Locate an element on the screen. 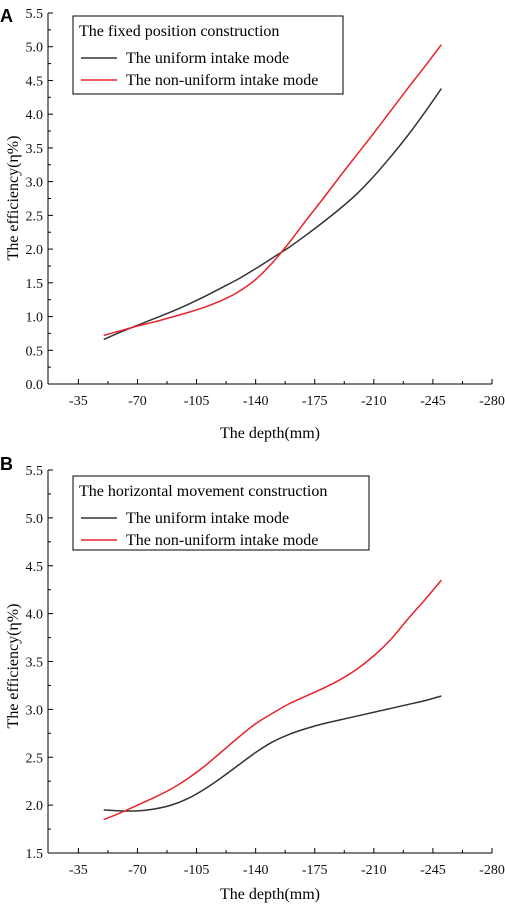 The width and height of the screenshot is (505, 909). panel-b-x-tick-label: -210 is located at coordinates (374, 870).